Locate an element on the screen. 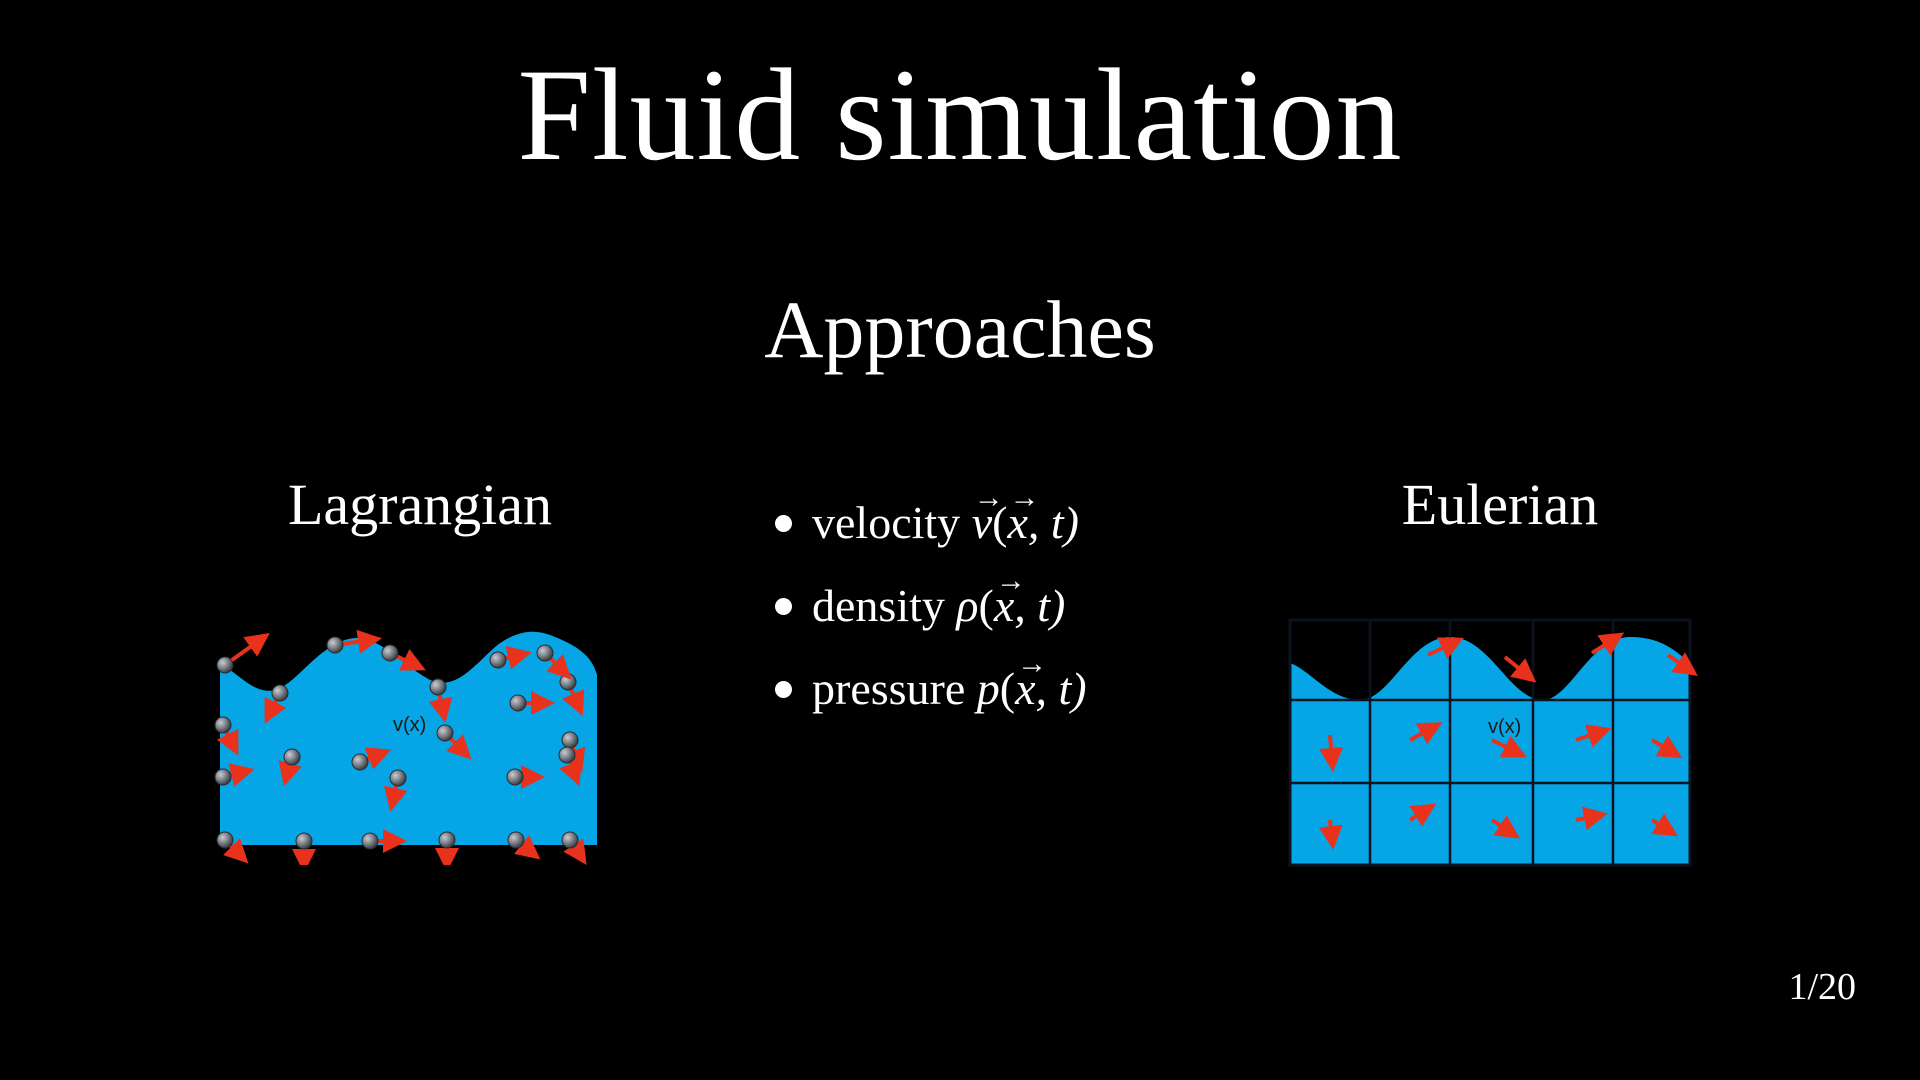 This screenshot has height=1080, width=1920. eulerian-heading: Eulerian is located at coordinates (1500, 504).